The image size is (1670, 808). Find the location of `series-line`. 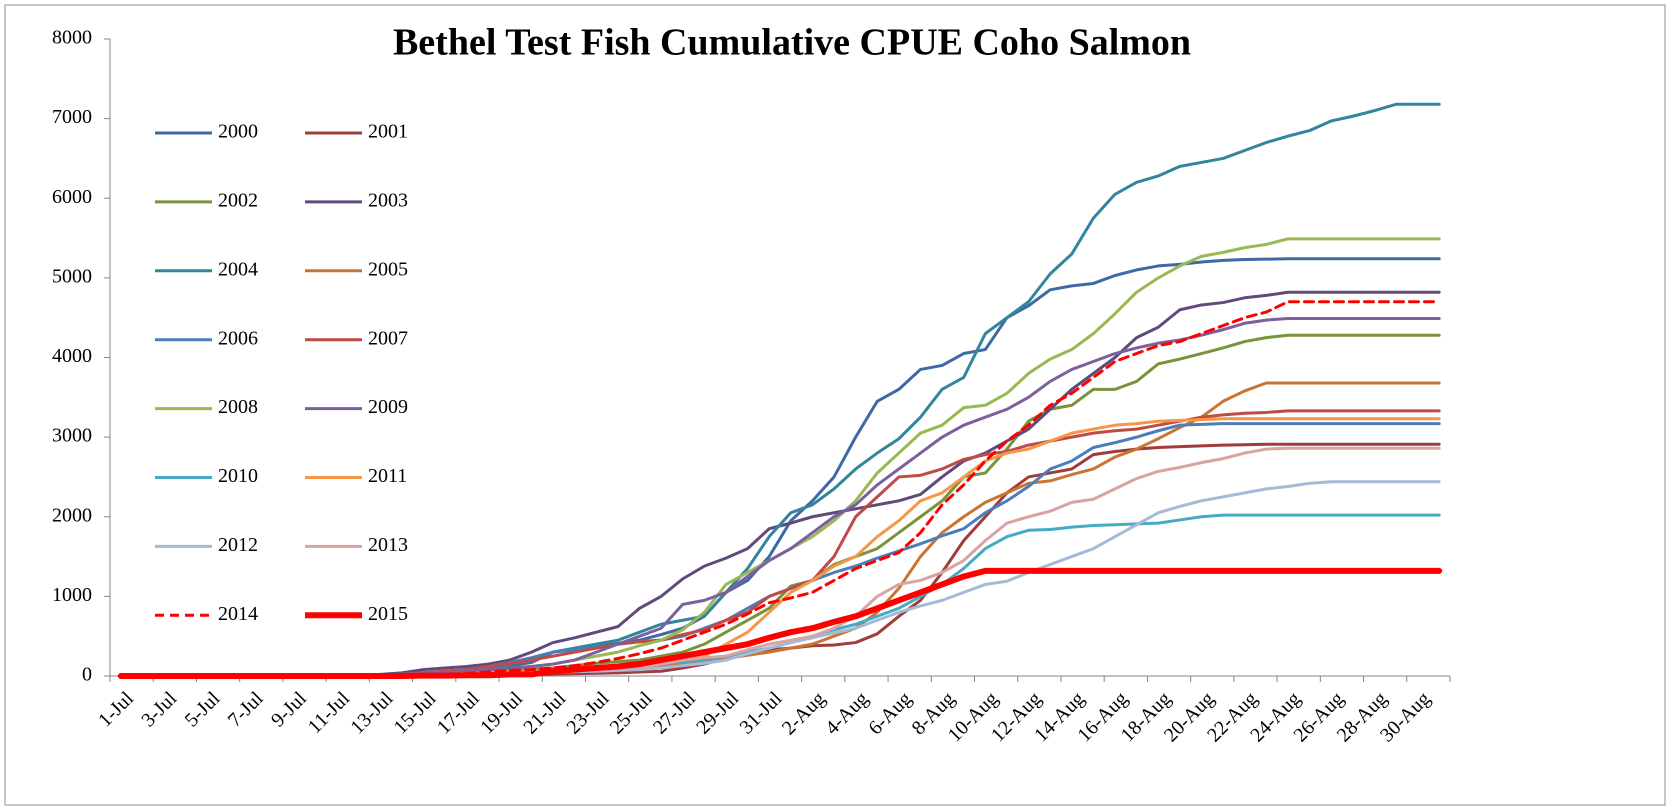

series-line is located at coordinates (780, 623).